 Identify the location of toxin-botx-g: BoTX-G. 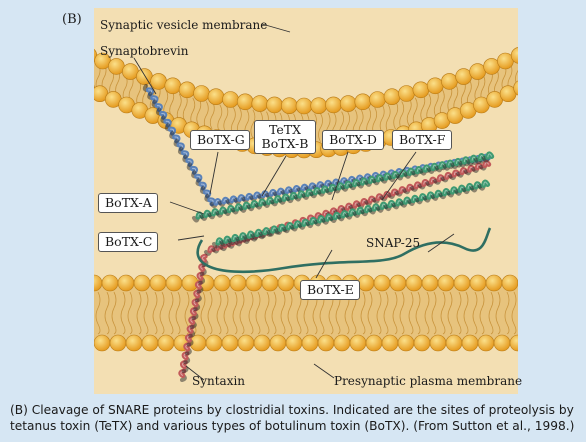
(220, 140).